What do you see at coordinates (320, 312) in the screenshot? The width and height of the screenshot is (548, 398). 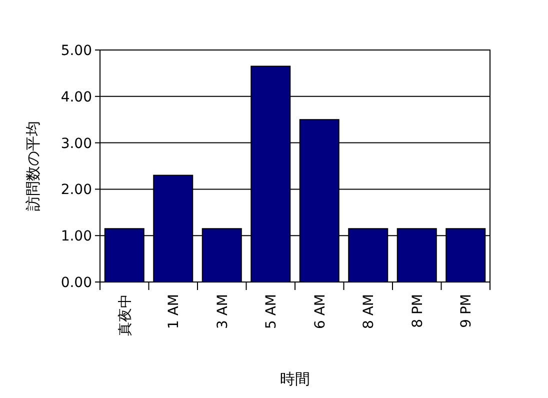 I see `x-tick-label: 6 AM` at bounding box center [320, 312].